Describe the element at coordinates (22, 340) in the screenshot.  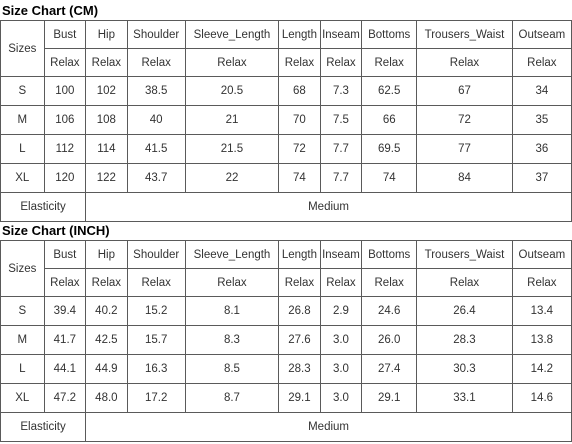
I see `size-cell: M` at that location.